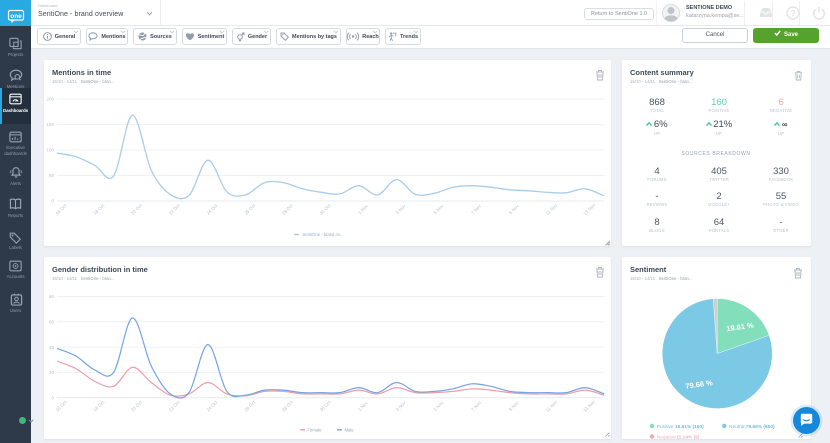  What do you see at coordinates (52, 175) in the screenshot?
I see `svg-text: 50` at bounding box center [52, 175].